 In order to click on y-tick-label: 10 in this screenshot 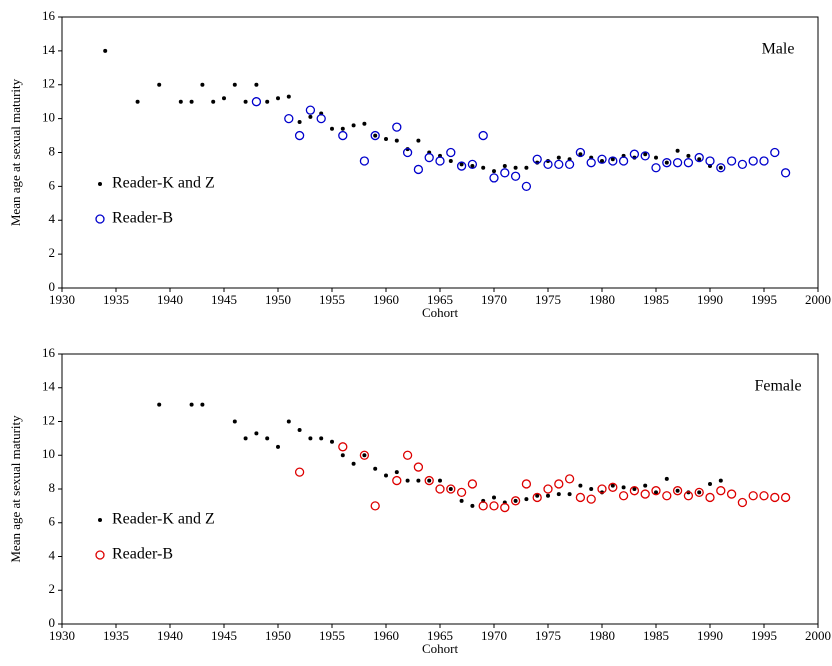, I will do `click(48, 453)`.